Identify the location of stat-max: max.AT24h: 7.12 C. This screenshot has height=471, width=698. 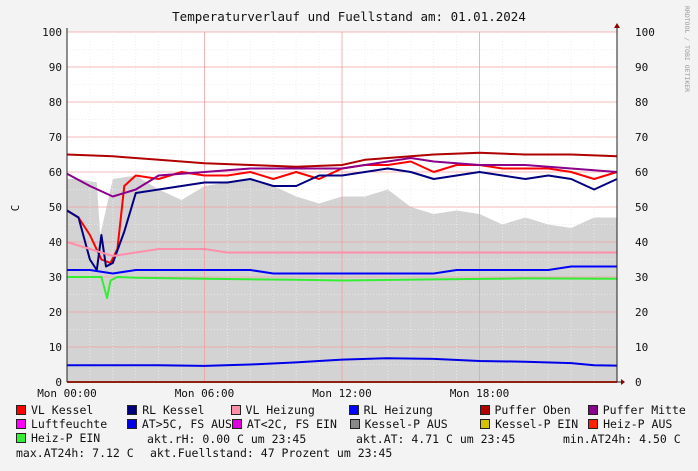
(75, 453).